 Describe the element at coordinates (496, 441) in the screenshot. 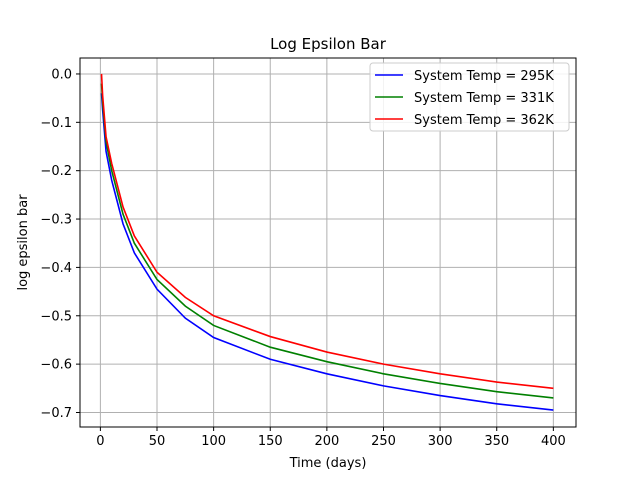

I see `x-tick-label: 350` at that location.